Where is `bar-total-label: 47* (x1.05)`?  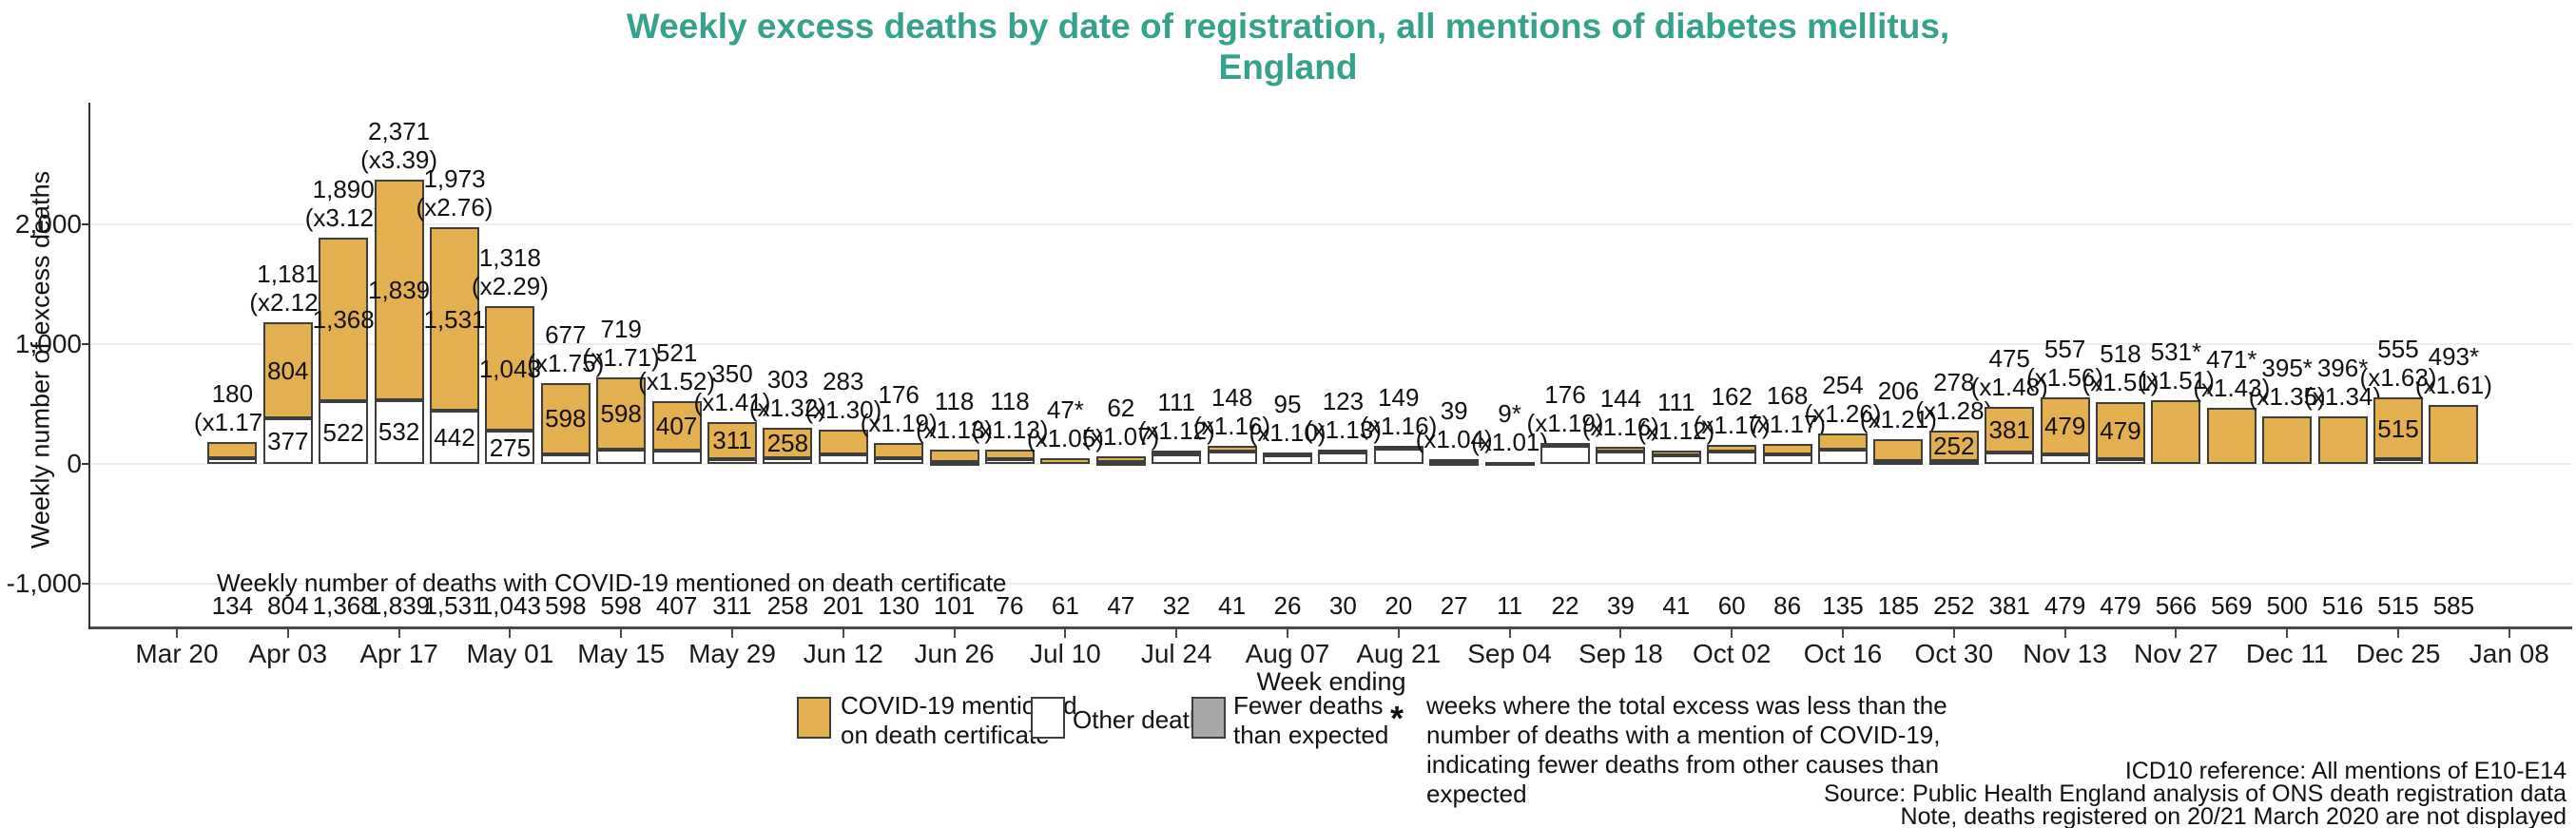 bar-total-label: 47* (x1.05) is located at coordinates (1065, 424).